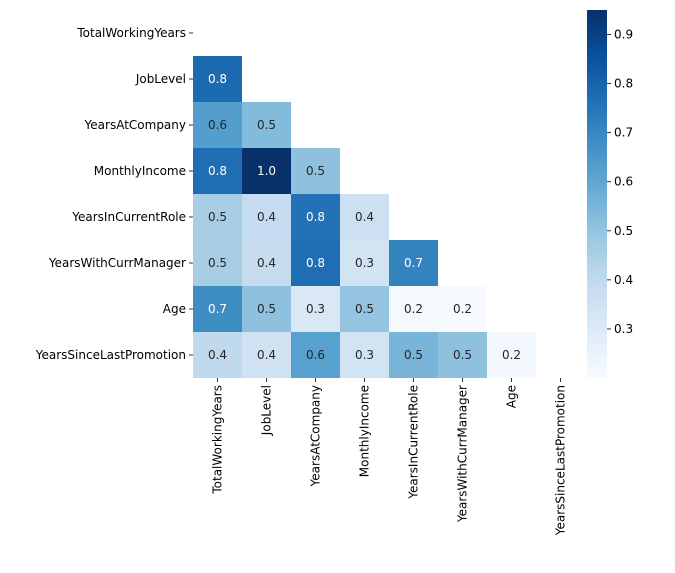  Describe the element at coordinates (131, 33) in the screenshot. I see `y-tick-label-total-working-years: TotalWorkingYears` at that location.